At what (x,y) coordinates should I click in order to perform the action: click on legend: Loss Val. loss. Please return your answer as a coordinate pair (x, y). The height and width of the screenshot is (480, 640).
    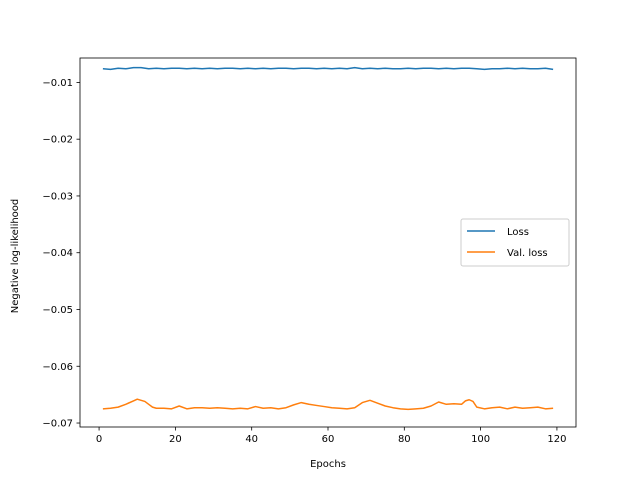
    Looking at the image, I should click on (515, 242).